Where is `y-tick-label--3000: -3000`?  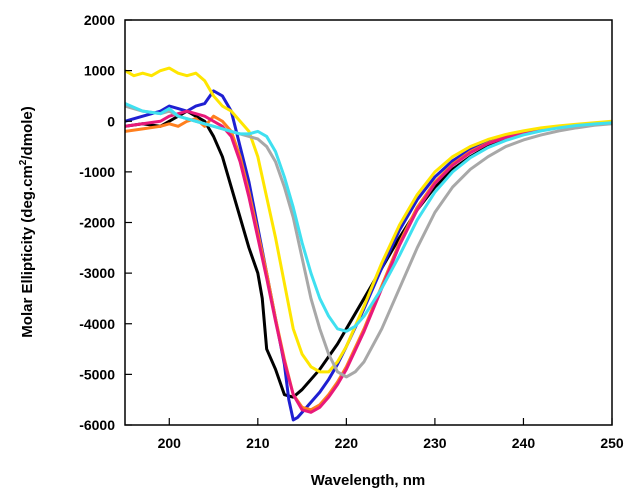 y-tick-label--3000: -3000 is located at coordinates (97, 273).